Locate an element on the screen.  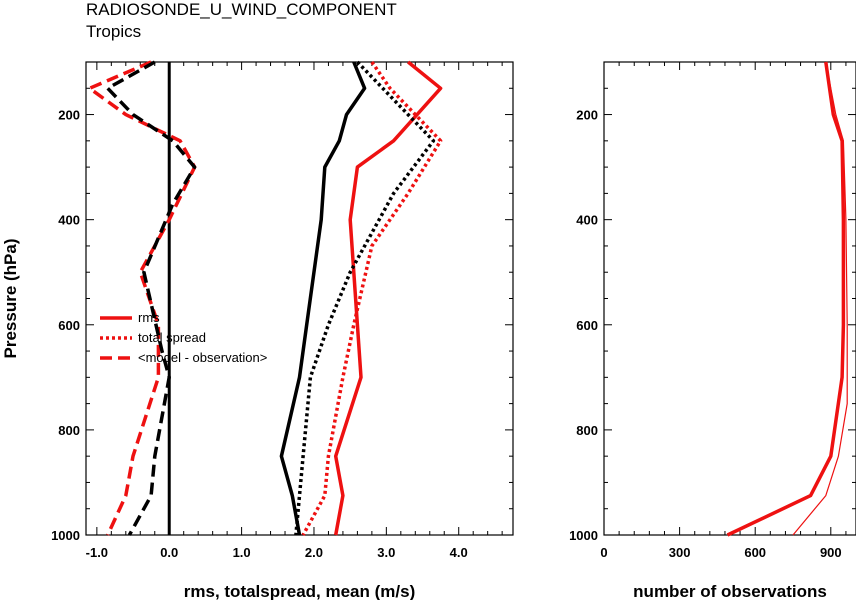
series-line-model-observation-red is located at coordinates (142, 298).